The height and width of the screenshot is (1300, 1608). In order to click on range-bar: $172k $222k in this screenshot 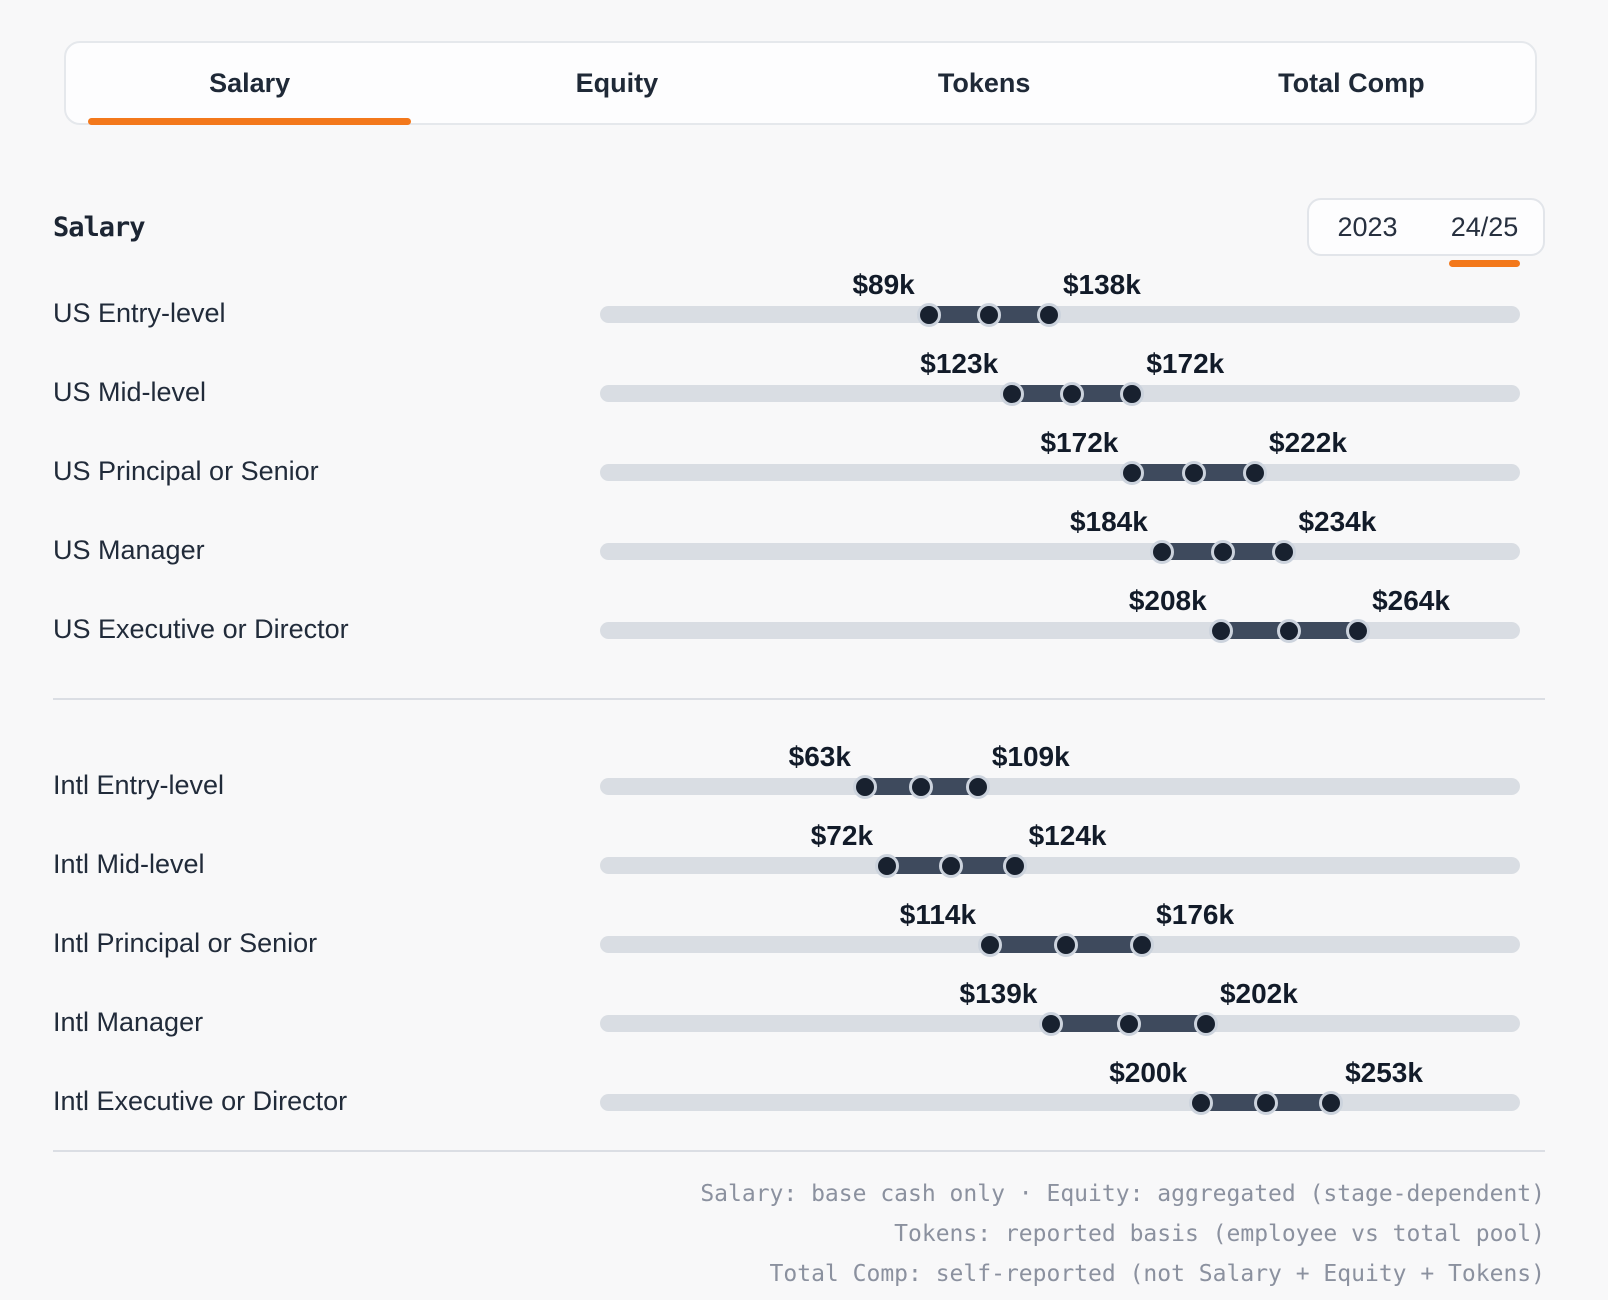, I will do `click(1060, 467)`.